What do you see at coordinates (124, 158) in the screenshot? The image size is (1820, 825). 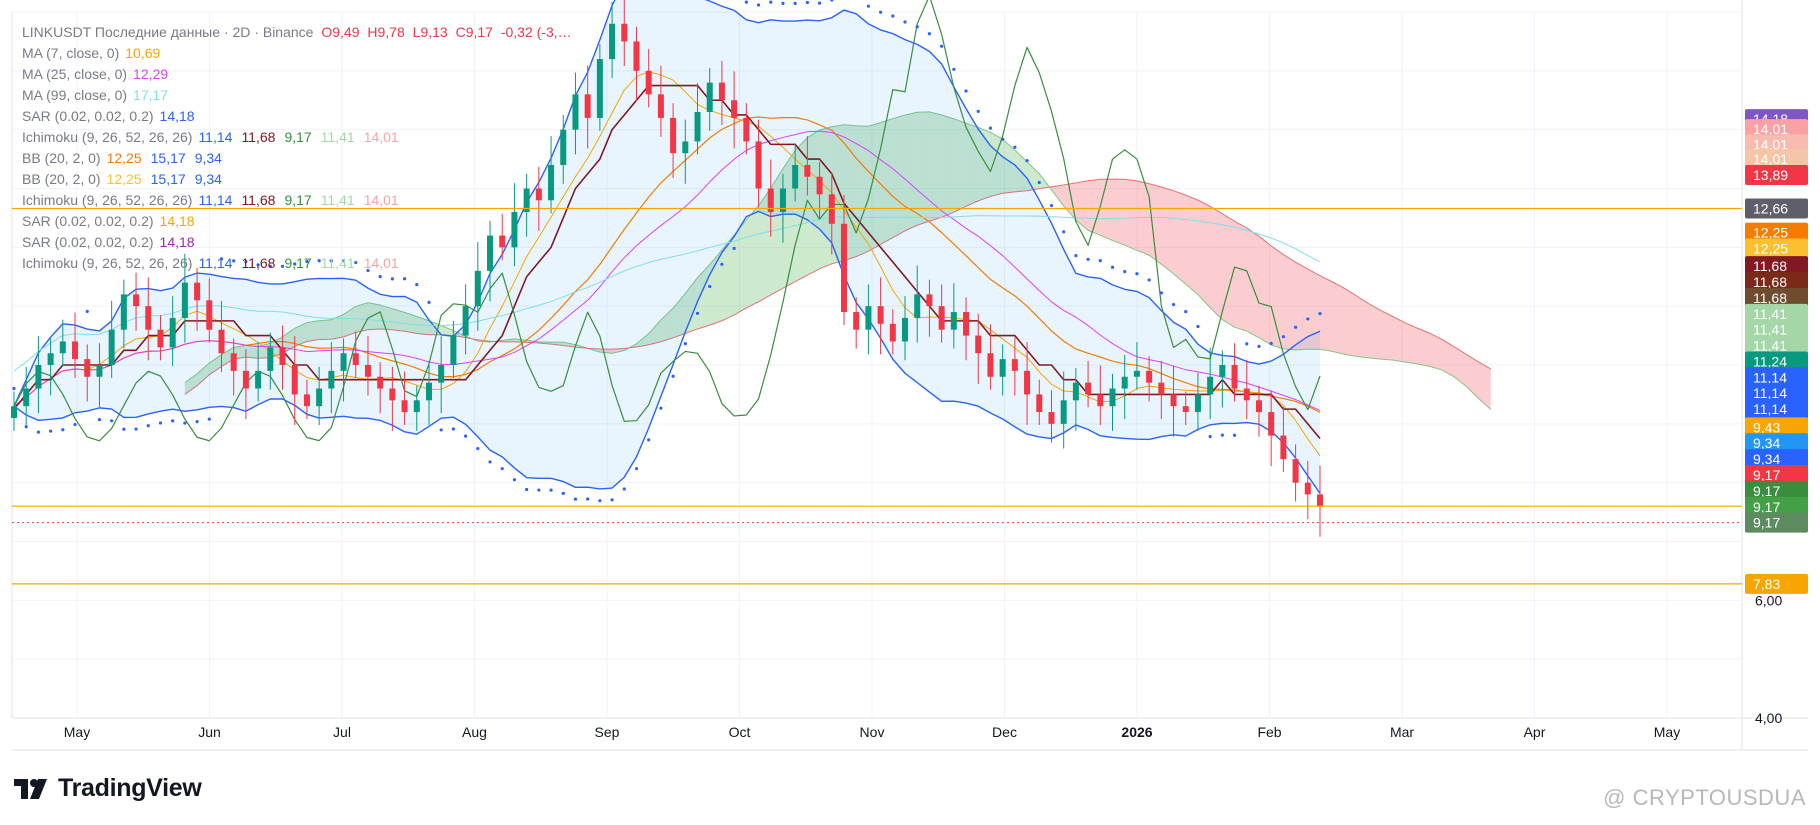 I see `indicator-value: 12,25` at bounding box center [124, 158].